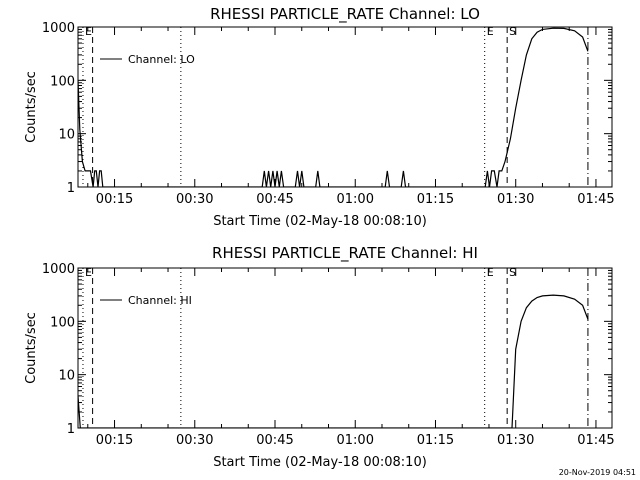 The image size is (640, 480). Describe the element at coordinates (274, 199) in the screenshot. I see `chart-0-x-tick-label: 00:45` at that location.